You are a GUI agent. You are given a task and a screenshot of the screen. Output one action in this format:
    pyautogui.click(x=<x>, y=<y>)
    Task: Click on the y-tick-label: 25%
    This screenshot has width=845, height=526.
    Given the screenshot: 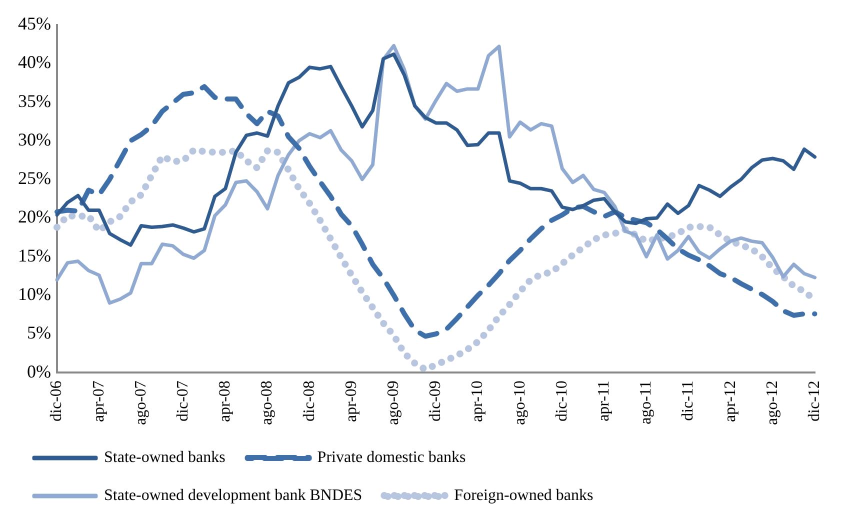 What is the action you would take?
    pyautogui.click(x=34, y=178)
    